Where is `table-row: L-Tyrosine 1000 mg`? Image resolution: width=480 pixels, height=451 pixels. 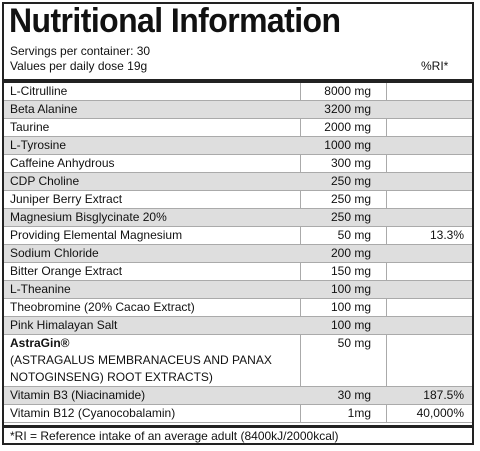 table-row: L-Tyrosine 1000 mg is located at coordinates (238, 146).